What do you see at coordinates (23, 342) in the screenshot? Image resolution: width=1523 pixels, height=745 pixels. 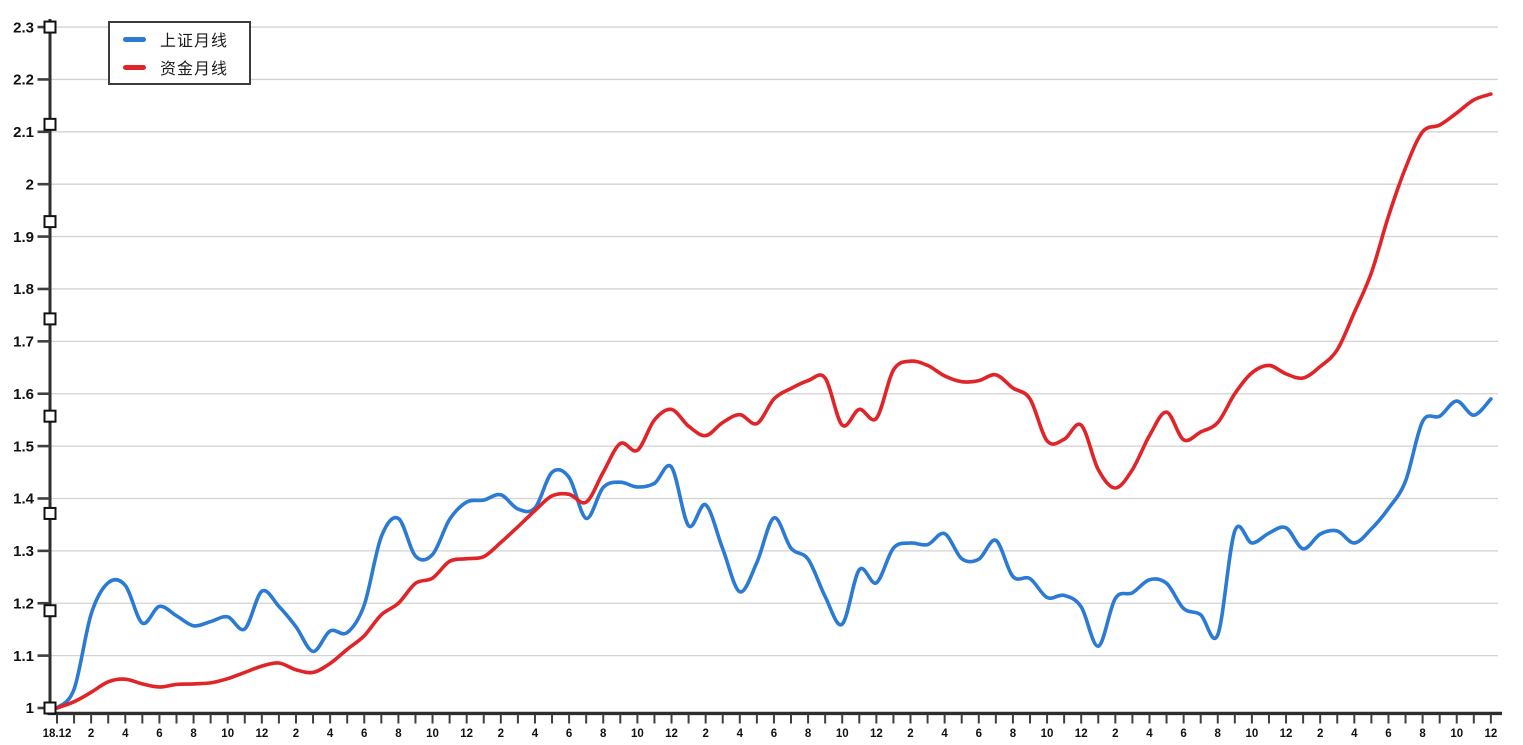 I see `y-axis-label: 1.7` at bounding box center [23, 342].